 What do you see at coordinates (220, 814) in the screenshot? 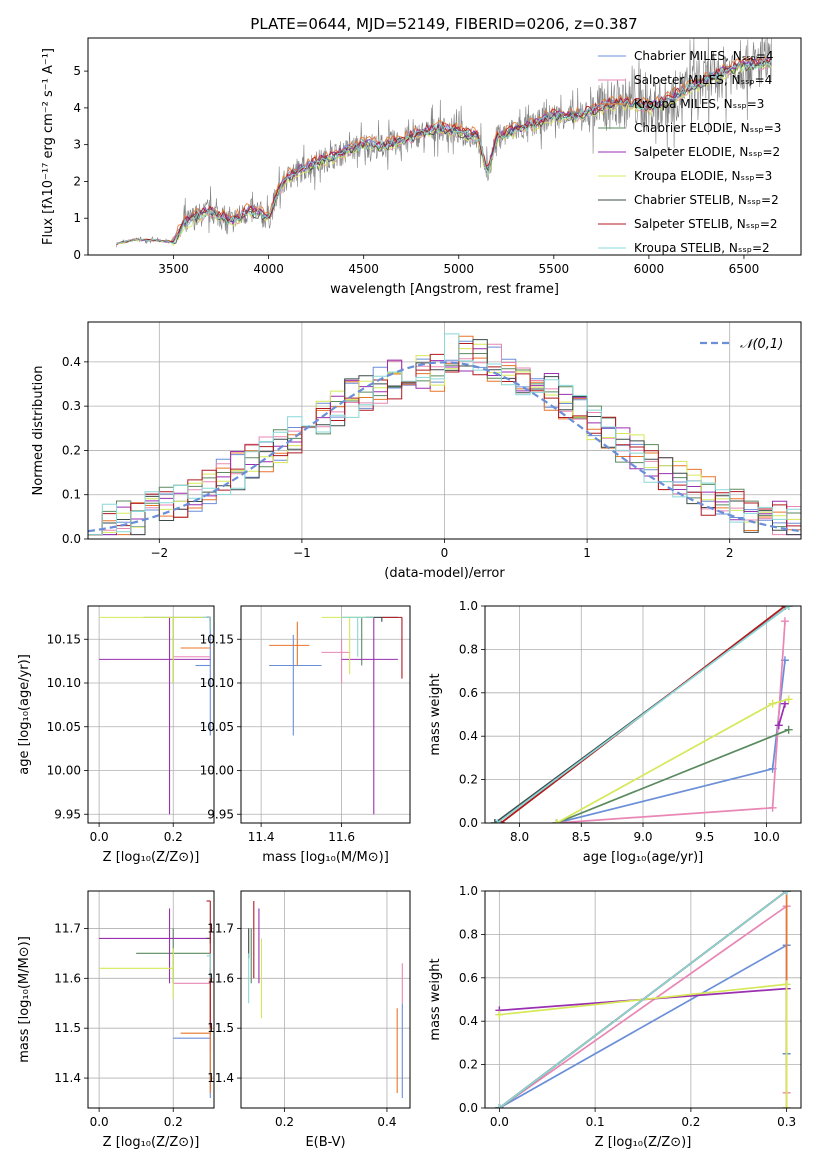
I see `y-tick-label: 9.95` at bounding box center [220, 814].